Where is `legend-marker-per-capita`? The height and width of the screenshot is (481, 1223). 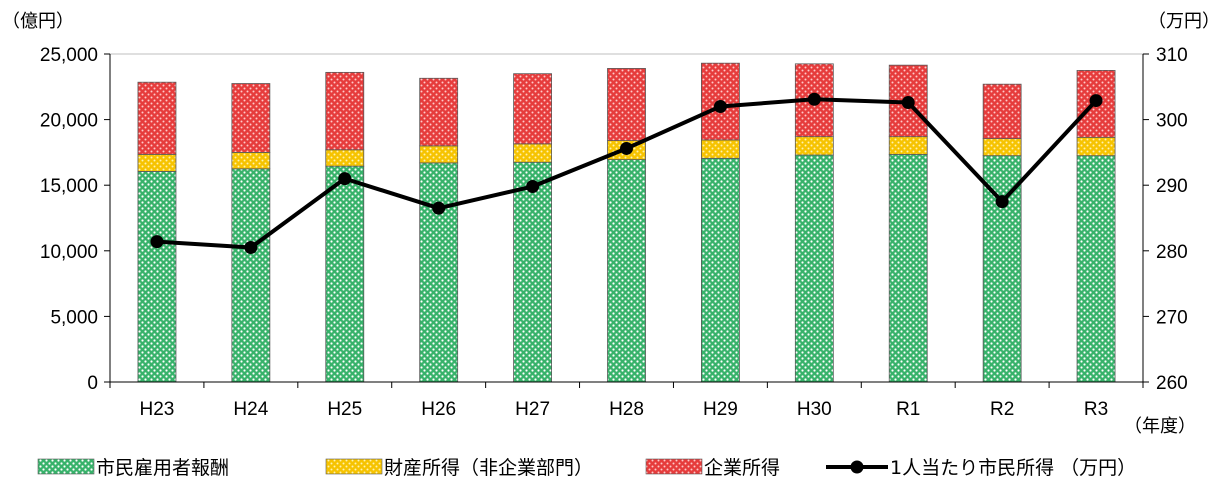 legend-marker-per-capita is located at coordinates (857, 467).